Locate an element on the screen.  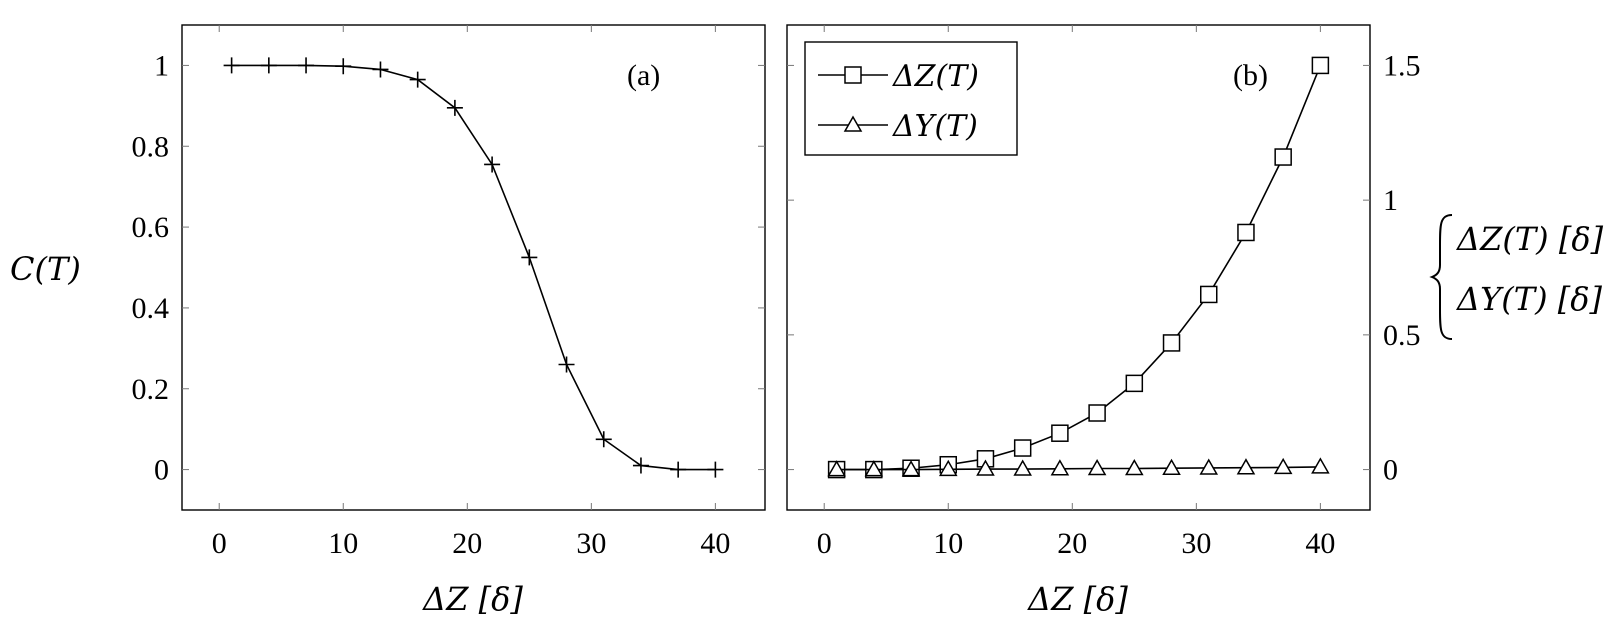
legend: ΔZ(T) ΔY(T) is located at coordinates (911, 98).